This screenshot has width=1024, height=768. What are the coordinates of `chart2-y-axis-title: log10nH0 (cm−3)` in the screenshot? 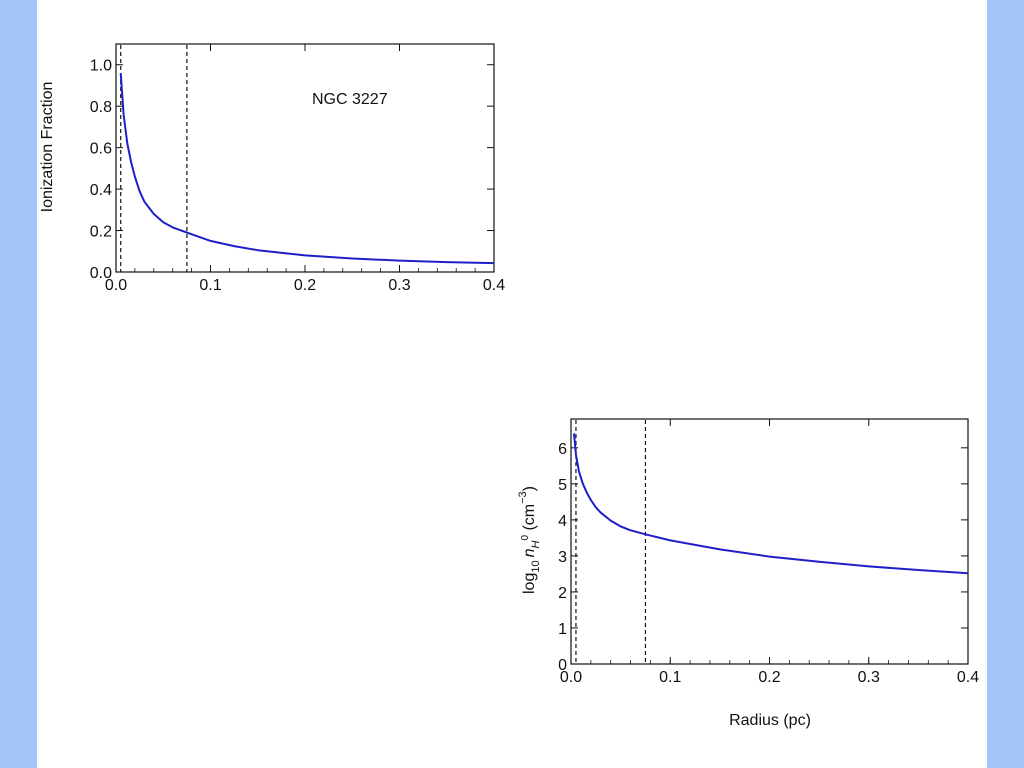 It's located at (529, 540).